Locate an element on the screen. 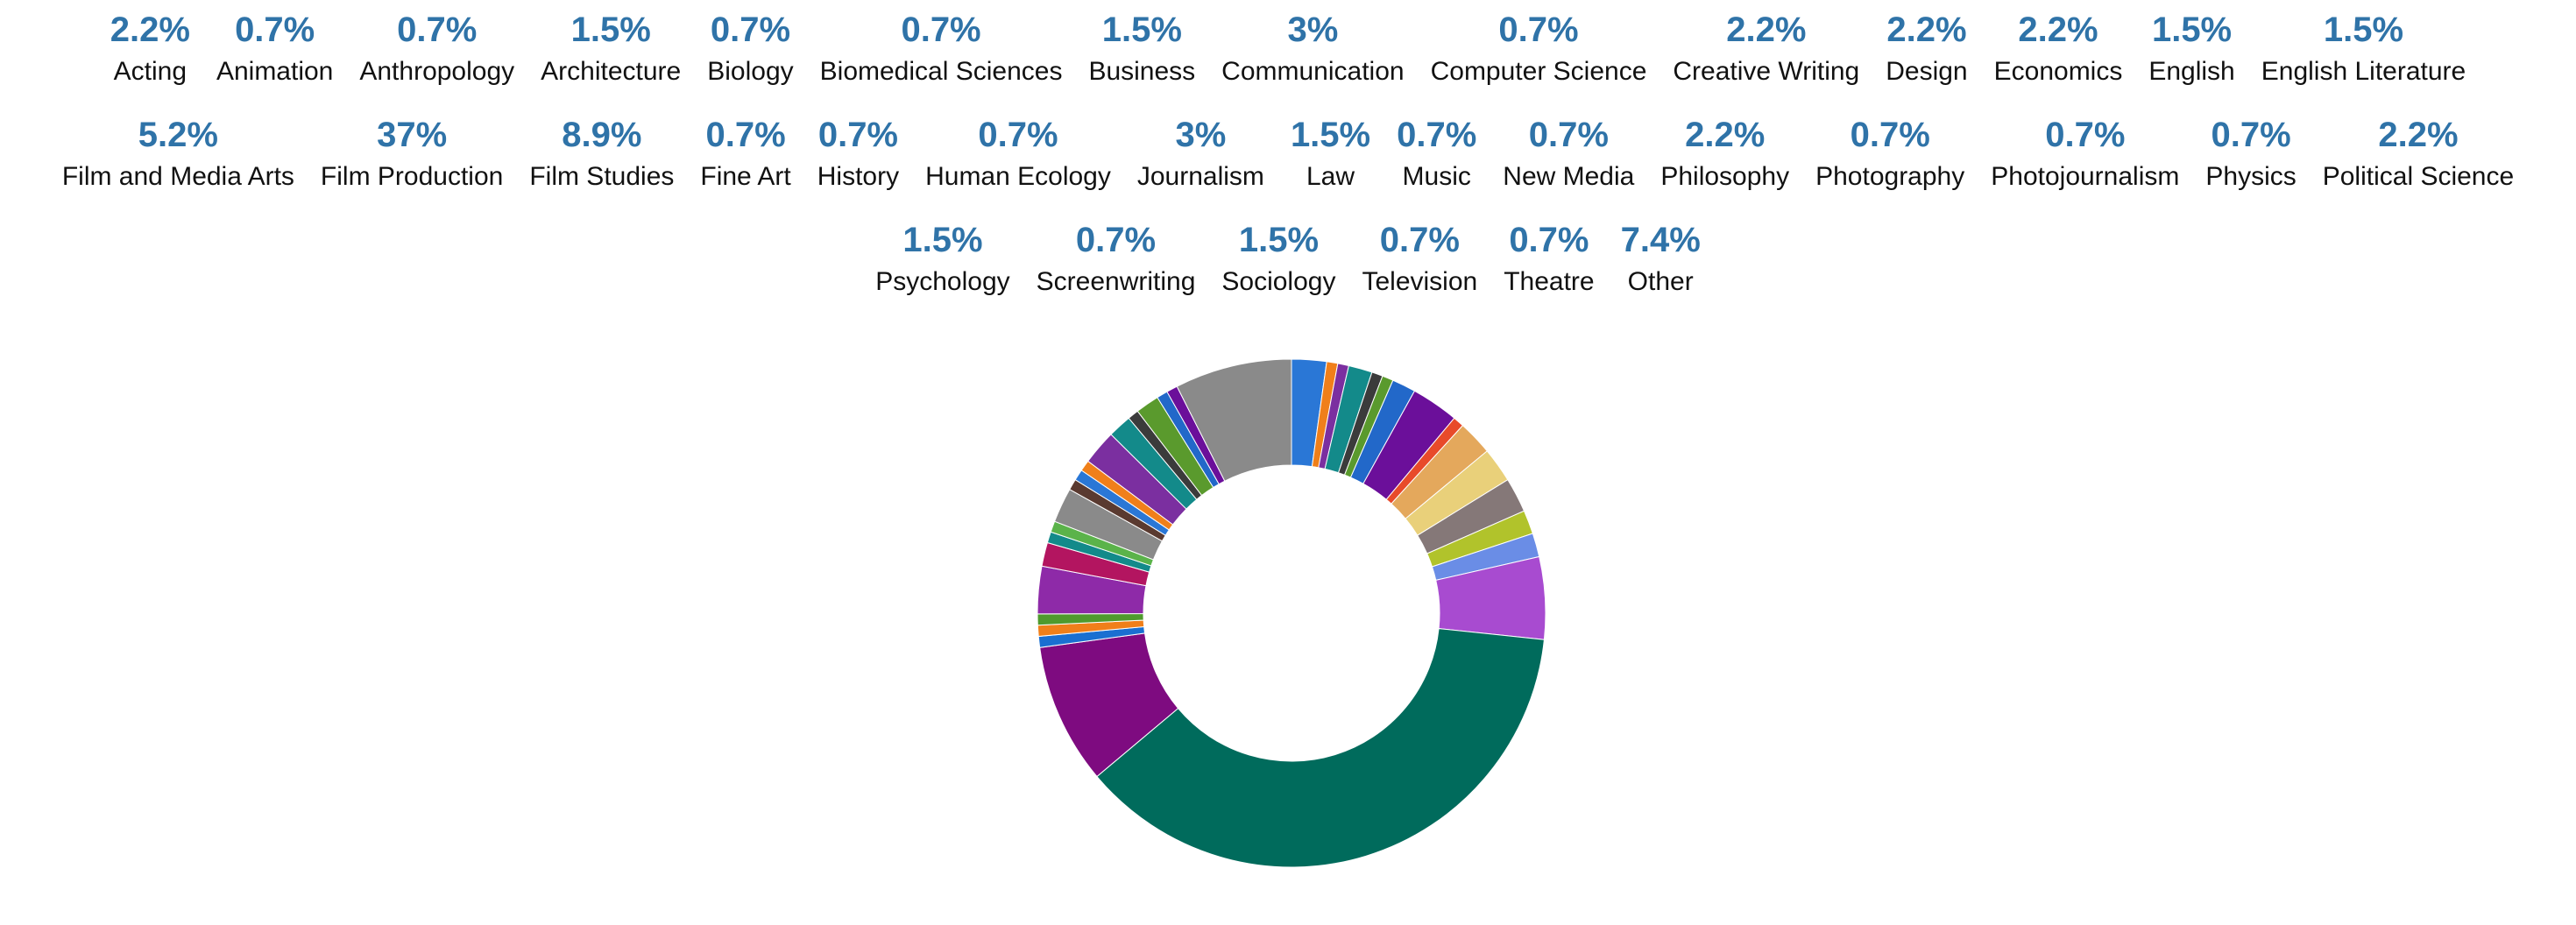 This screenshot has width=2576, height=925. legend-item: 1.5% Business is located at coordinates (1141, 52).